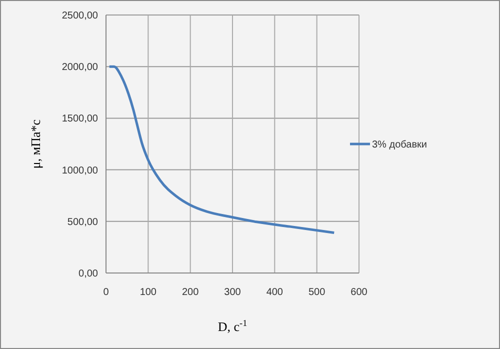  Describe the element at coordinates (106, 292) in the screenshot. I see `x-tick-label: 0` at that location.